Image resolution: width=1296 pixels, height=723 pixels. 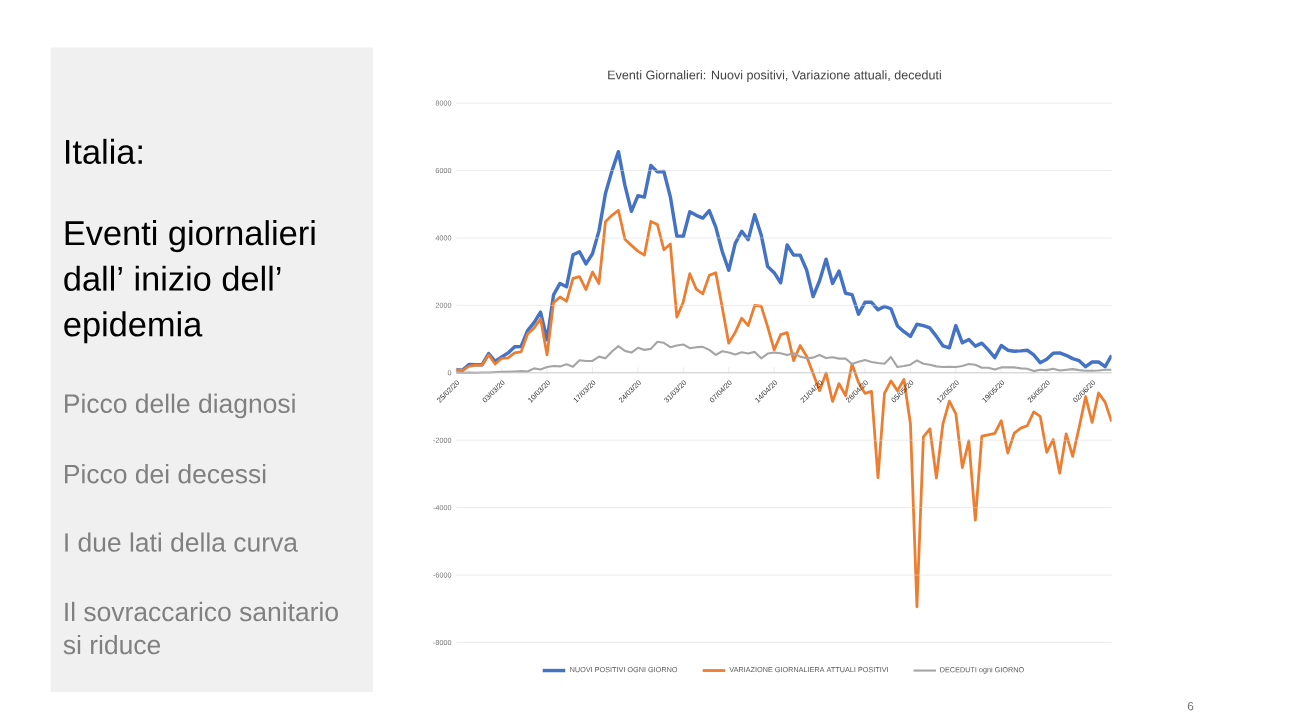 What do you see at coordinates (774, 76) in the screenshot?
I see `chart-title: Eventi Giornalieri: Nuovi positivi, Variazione attuali, deceduti` at bounding box center [774, 76].